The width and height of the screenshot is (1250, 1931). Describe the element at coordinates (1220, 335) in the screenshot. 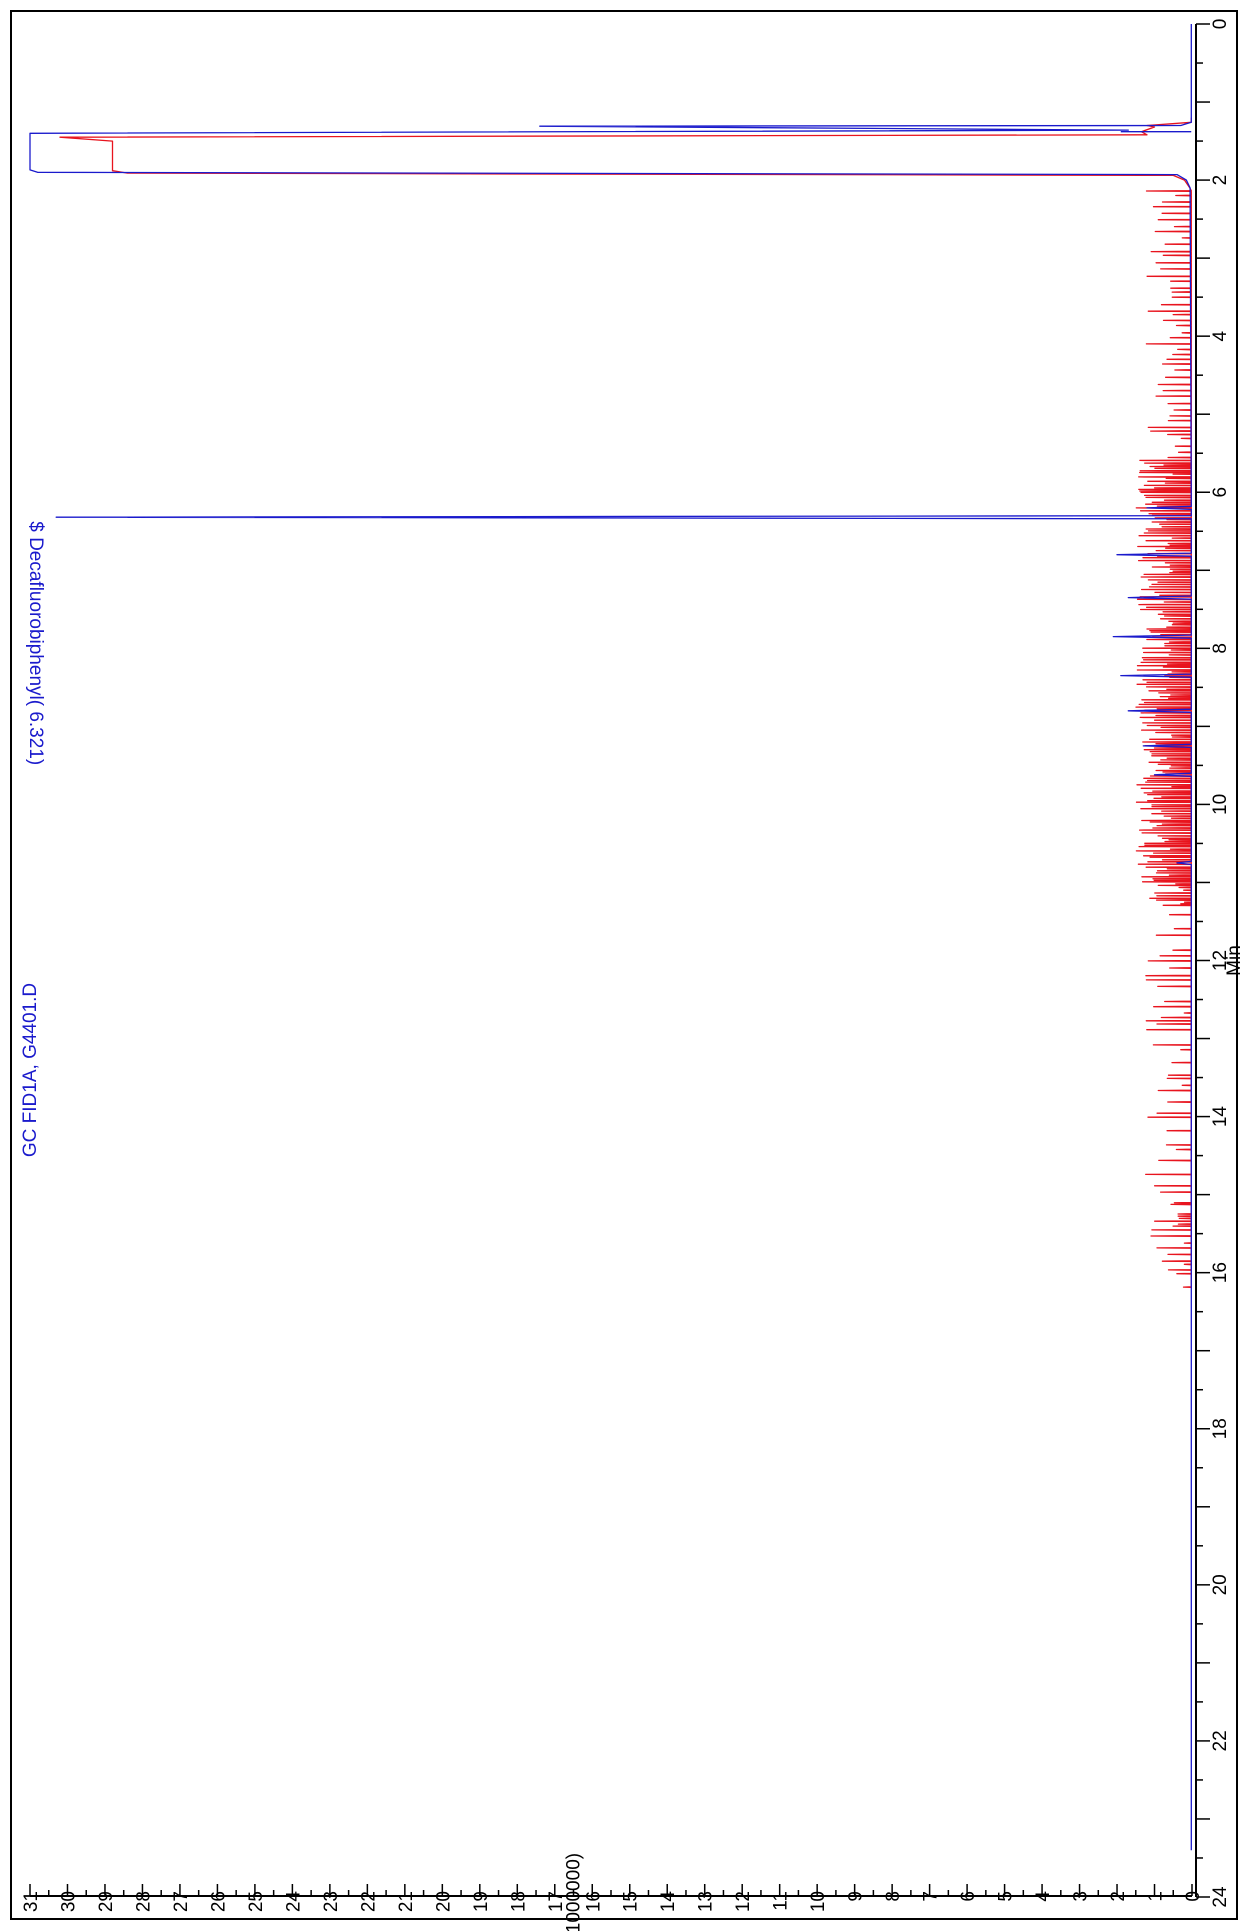

I see `x-tick-label: 4` at that location.